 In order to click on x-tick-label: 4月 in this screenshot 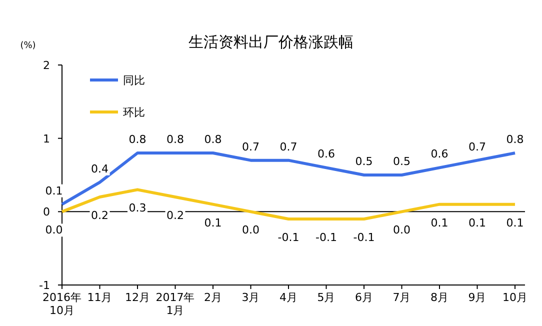, I will do `click(289, 297)`.